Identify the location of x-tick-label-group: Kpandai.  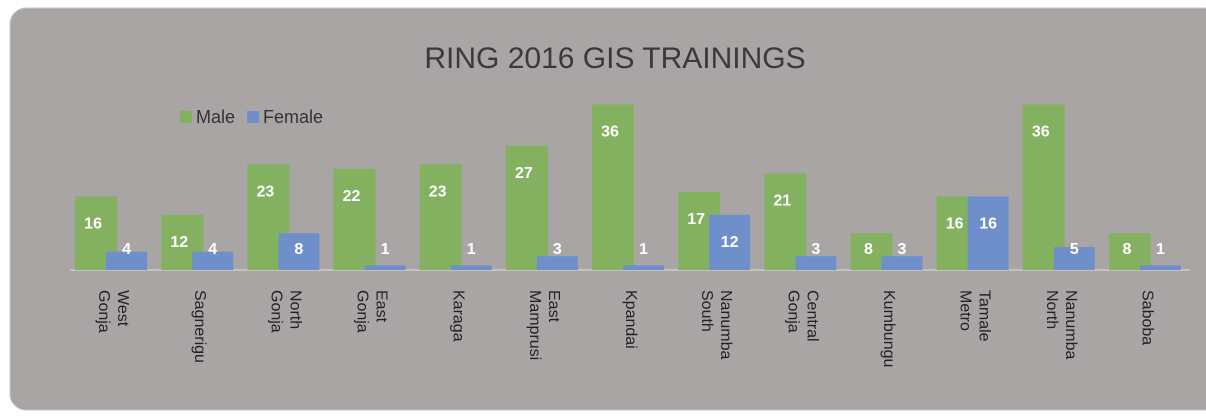
(630, 319).